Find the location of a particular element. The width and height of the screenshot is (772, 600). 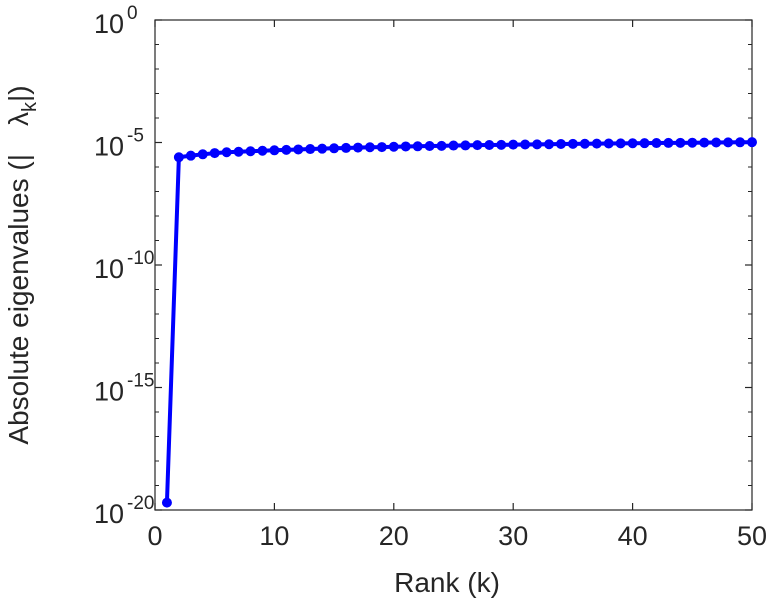

x-tick-label: 40 is located at coordinates (633, 536).